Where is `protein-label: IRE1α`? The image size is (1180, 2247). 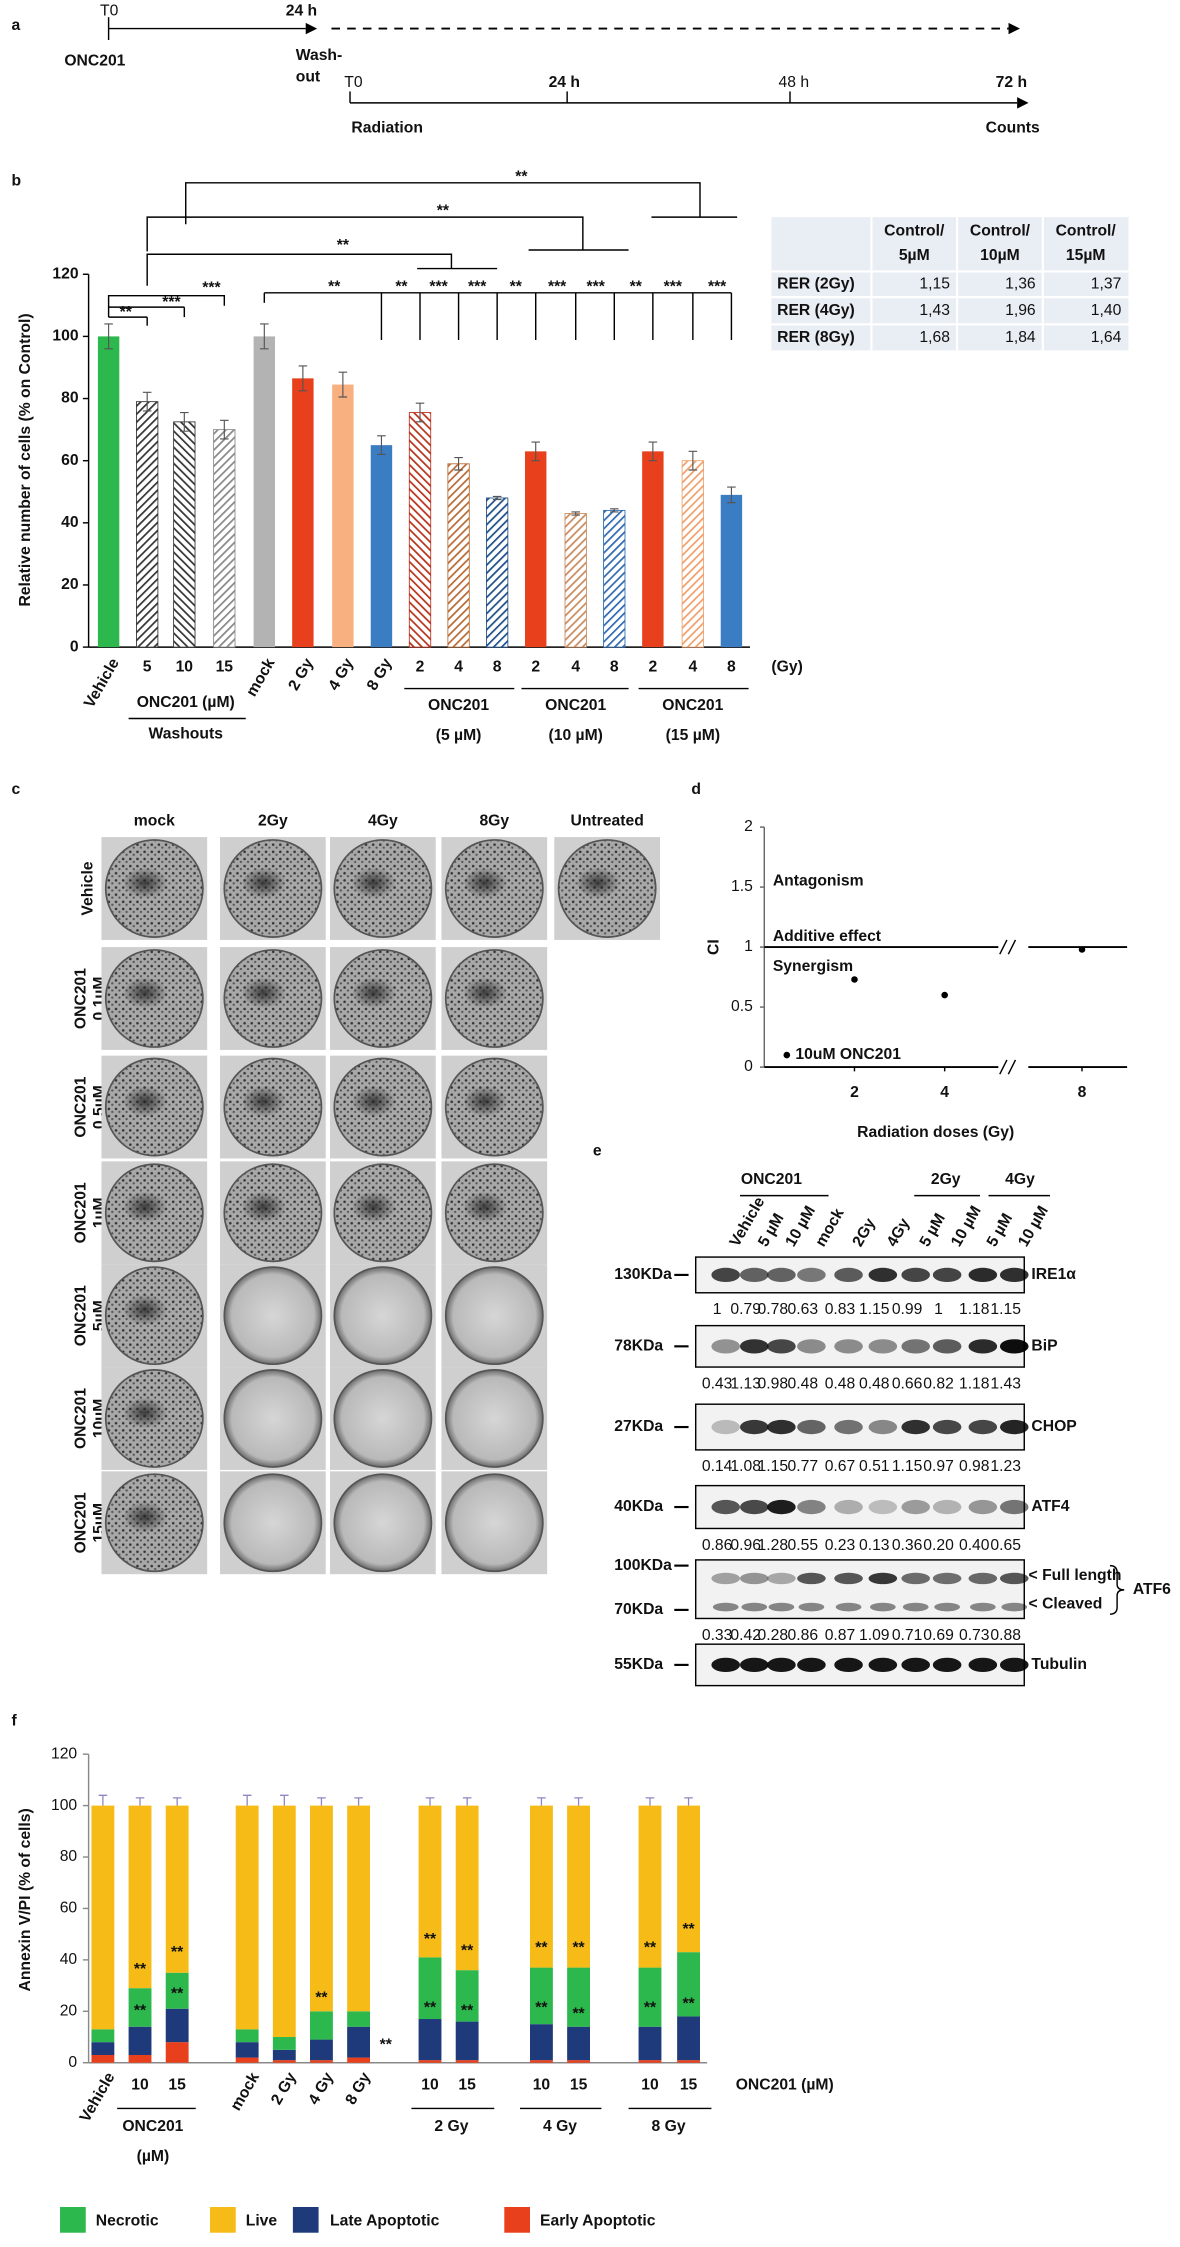
protein-label: IRE1α is located at coordinates (1053, 1274).